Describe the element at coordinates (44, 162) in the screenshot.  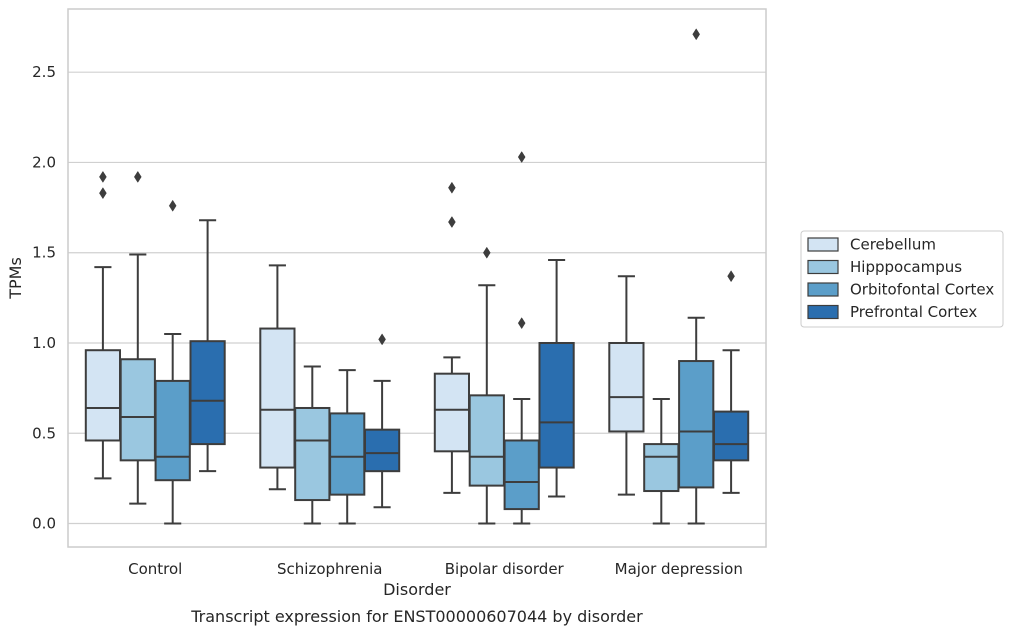
I see `y-tick-label: 2.0` at that location.